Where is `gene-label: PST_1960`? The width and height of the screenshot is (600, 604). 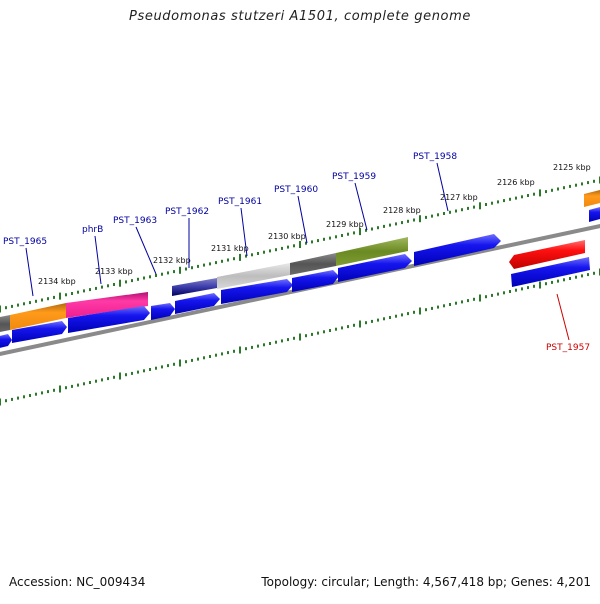
gene-label: PST_1960 is located at coordinates (296, 190).